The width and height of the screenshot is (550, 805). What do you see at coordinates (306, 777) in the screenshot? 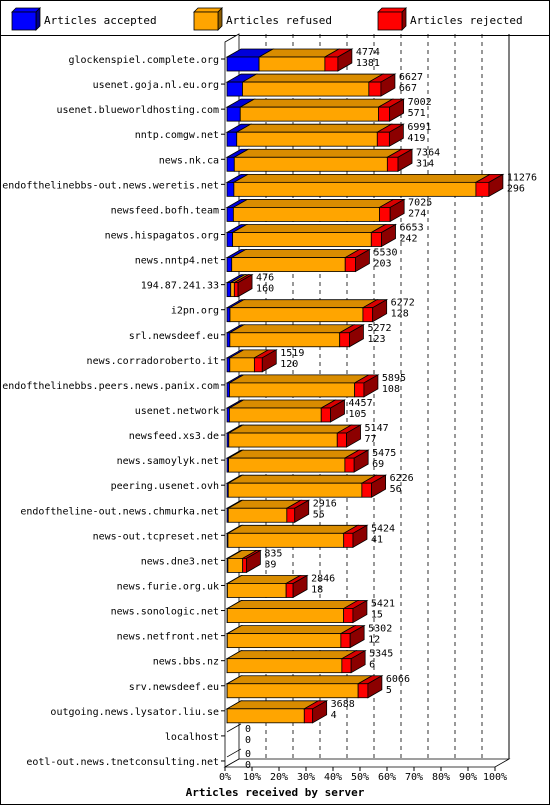
I see `x-tick-label: 30%` at bounding box center [306, 777].